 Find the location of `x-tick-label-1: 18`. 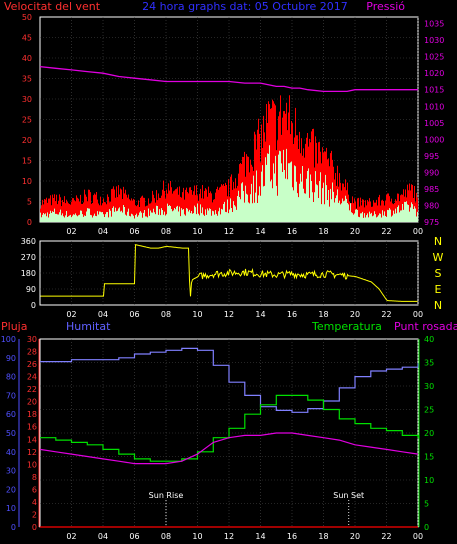

x-tick-label-1: 18 is located at coordinates (323, 314).